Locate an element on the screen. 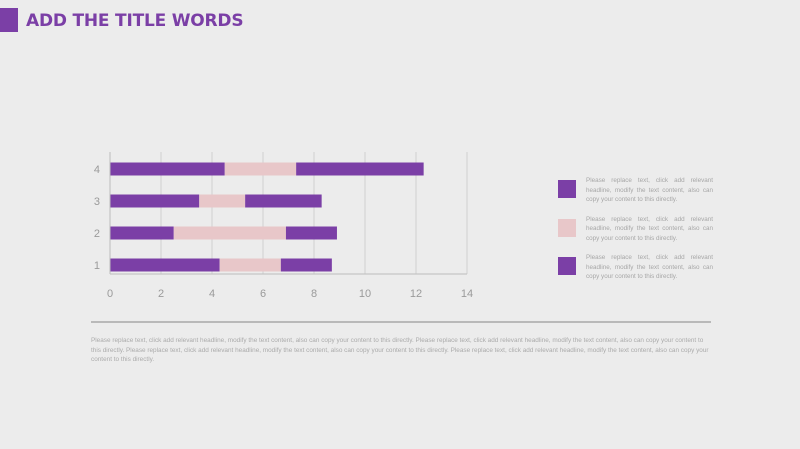 This screenshot has height=449, width=800. x-tick-label: 6 is located at coordinates (263, 294).